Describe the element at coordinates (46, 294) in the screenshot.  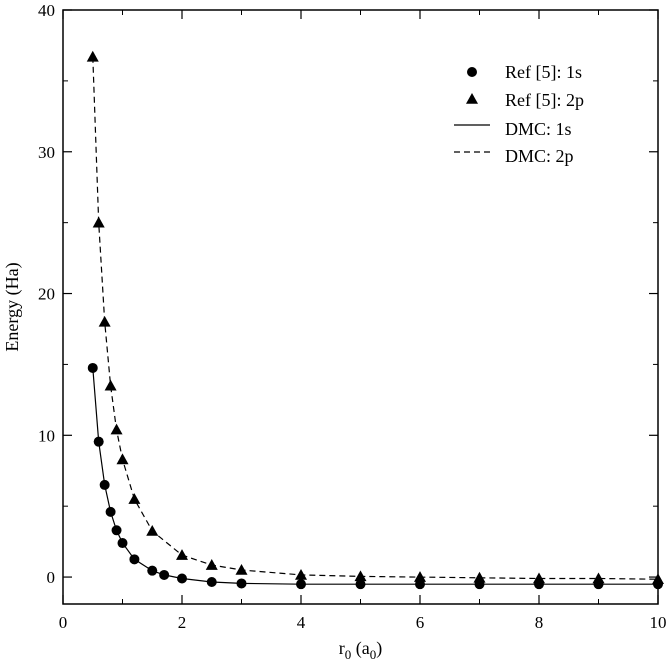
I see `y-tick-label: 20` at that location.